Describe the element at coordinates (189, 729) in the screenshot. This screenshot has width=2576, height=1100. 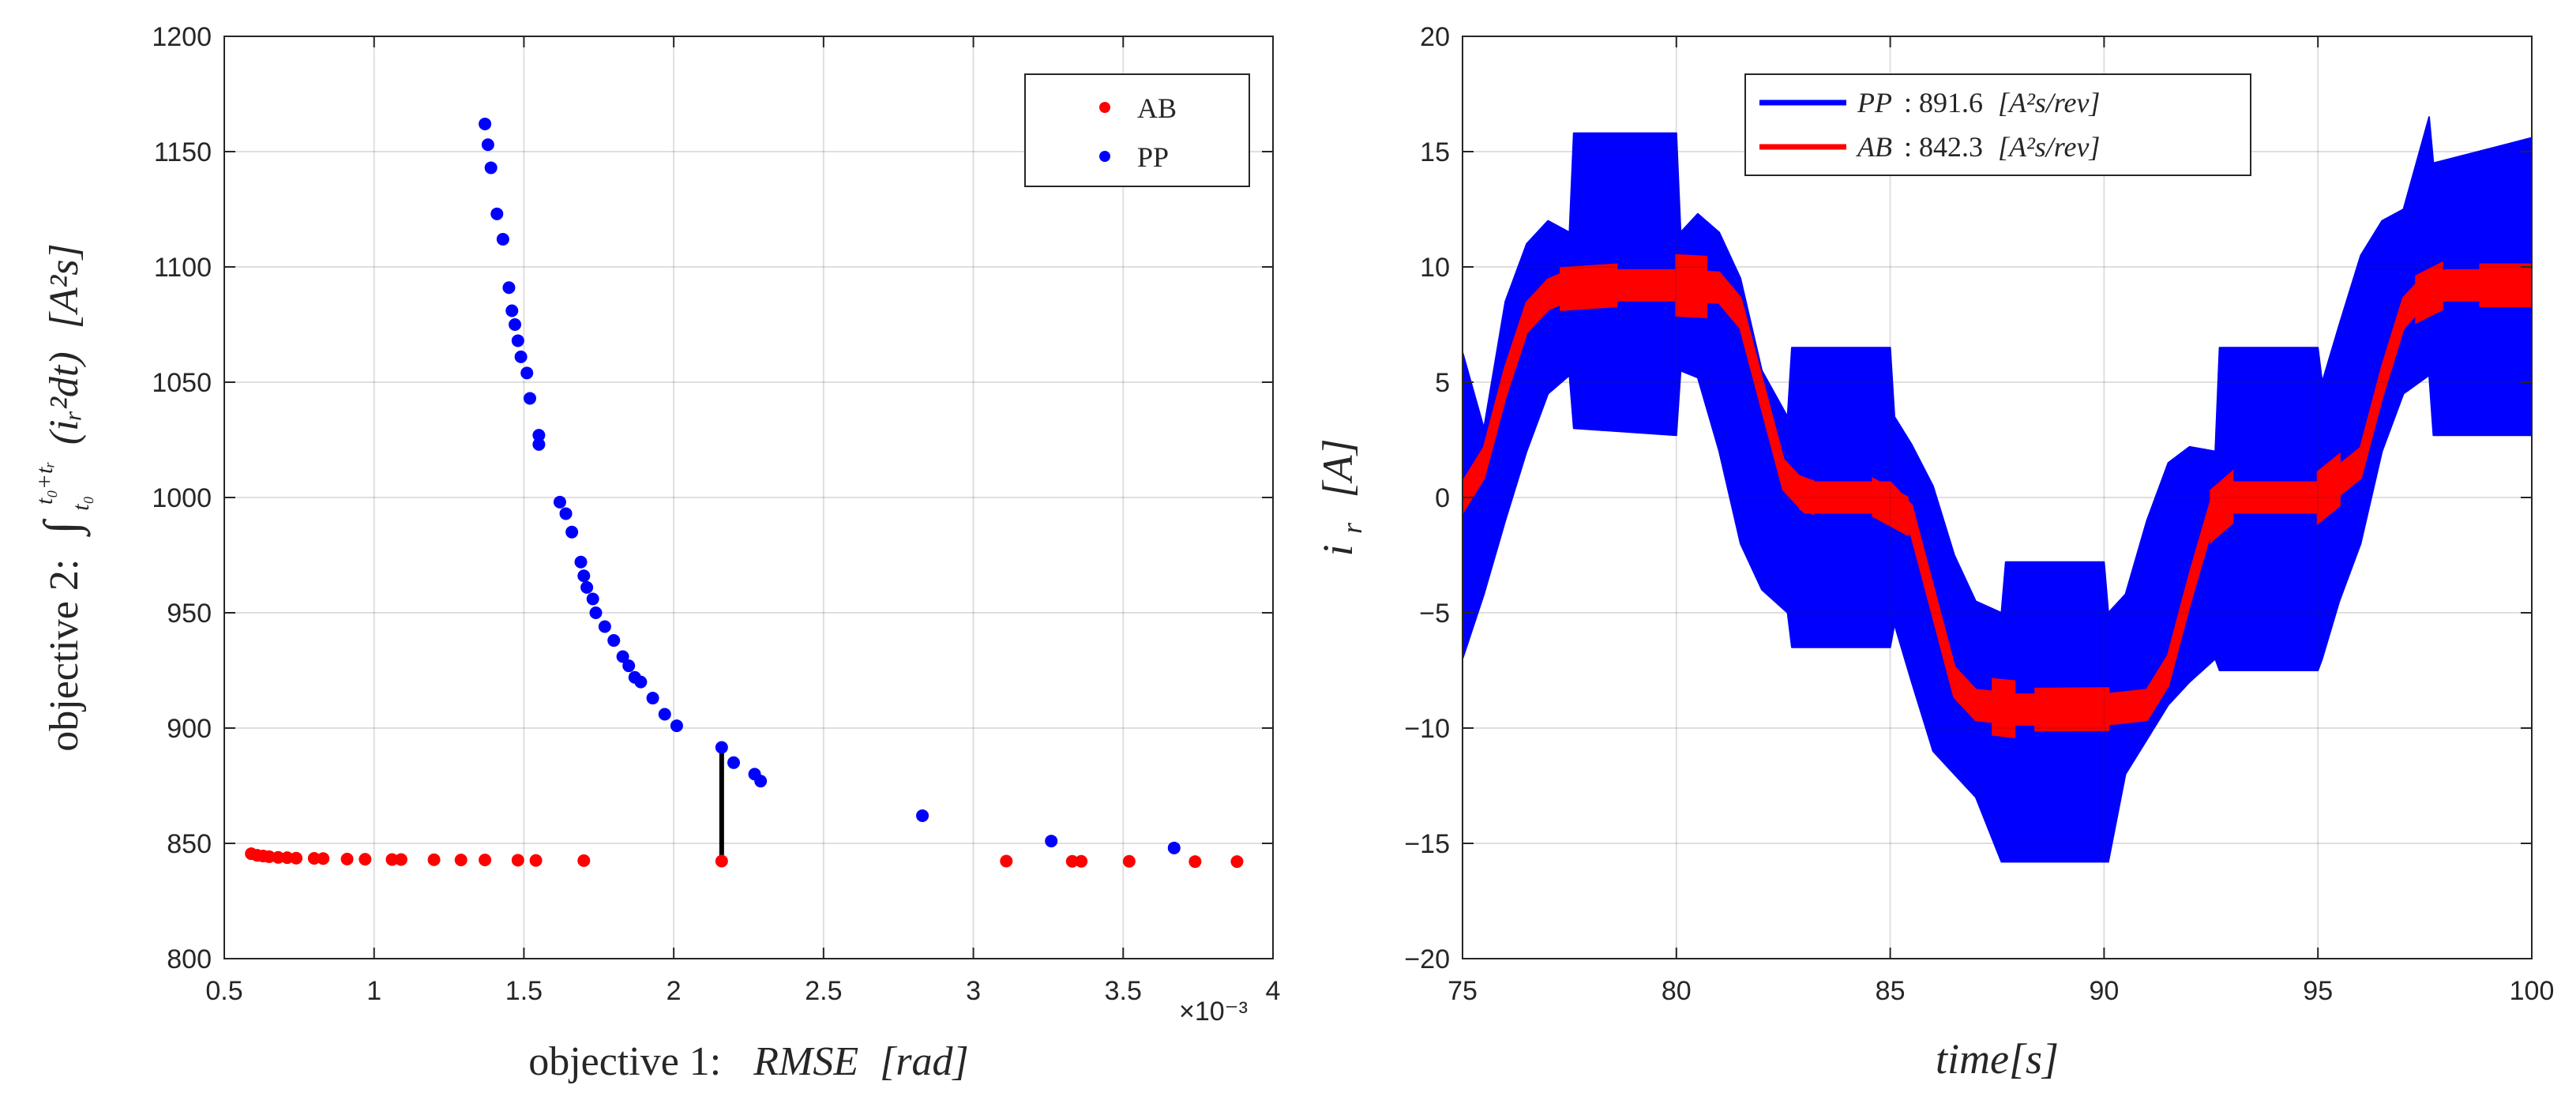
I see `scatter-y-tick-label: 900` at that location.